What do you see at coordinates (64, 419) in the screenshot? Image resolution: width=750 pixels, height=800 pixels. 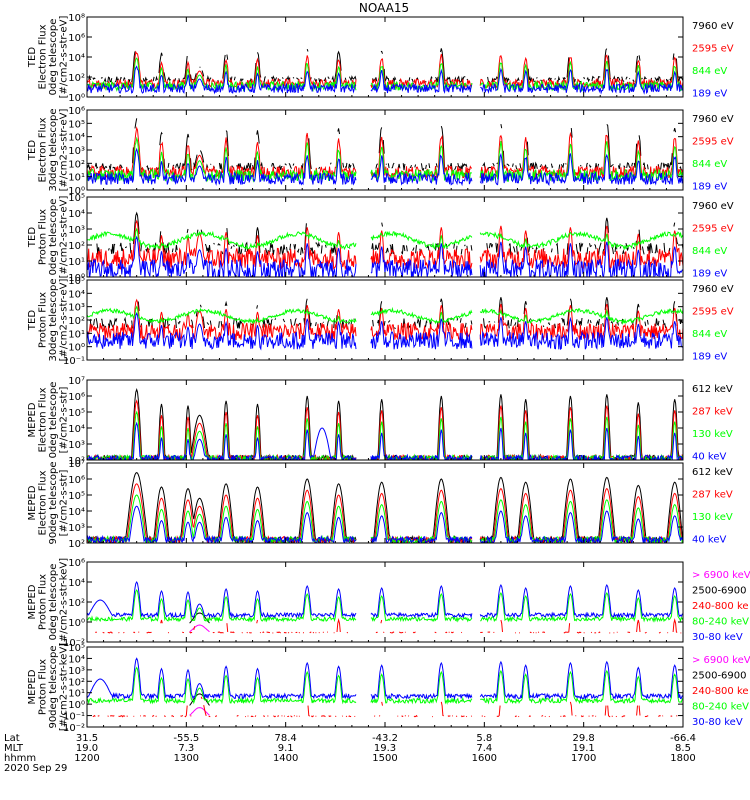 I see `y-axis-label-line: [#/cm2-s-str]` at bounding box center [64, 419].